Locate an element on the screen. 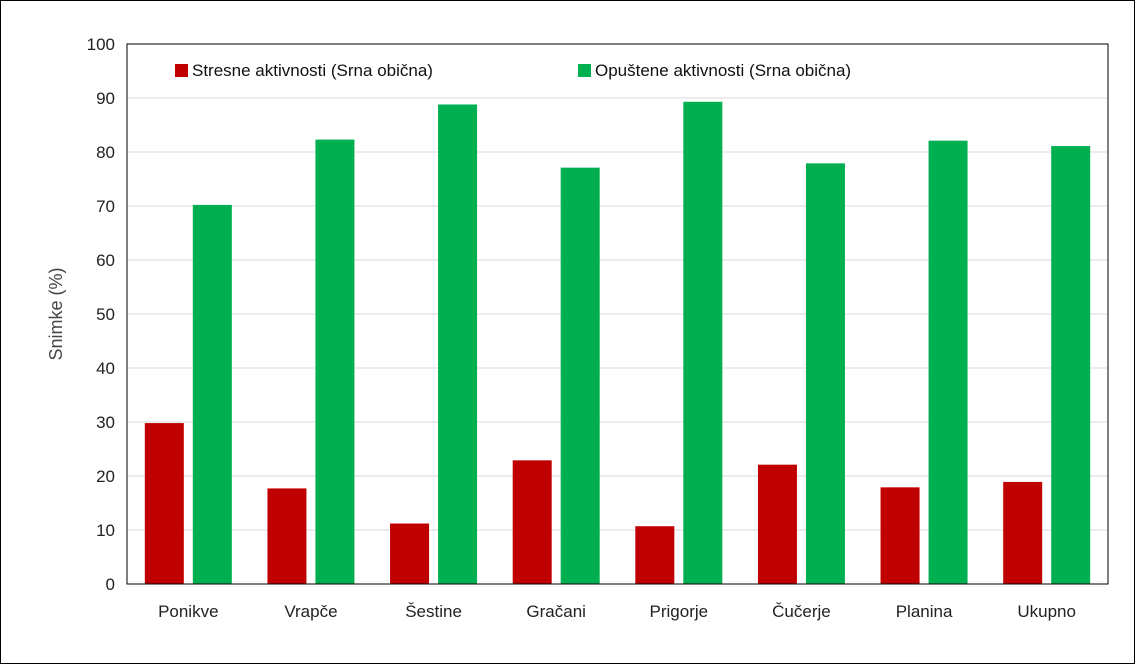  y-tick-label: 80 is located at coordinates (105, 152).